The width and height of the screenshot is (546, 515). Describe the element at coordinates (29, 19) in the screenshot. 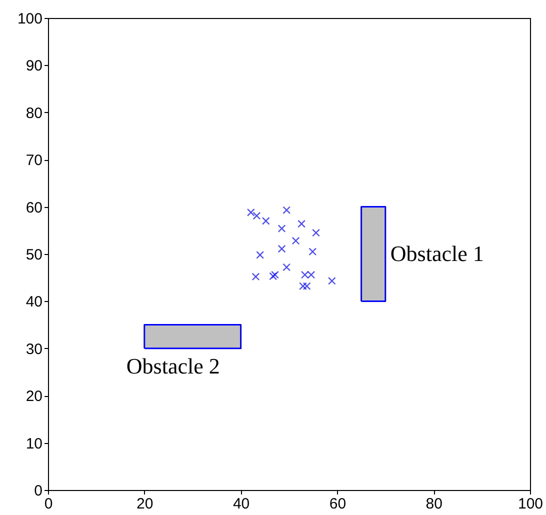

I see `y-tick-label: 100` at that location.